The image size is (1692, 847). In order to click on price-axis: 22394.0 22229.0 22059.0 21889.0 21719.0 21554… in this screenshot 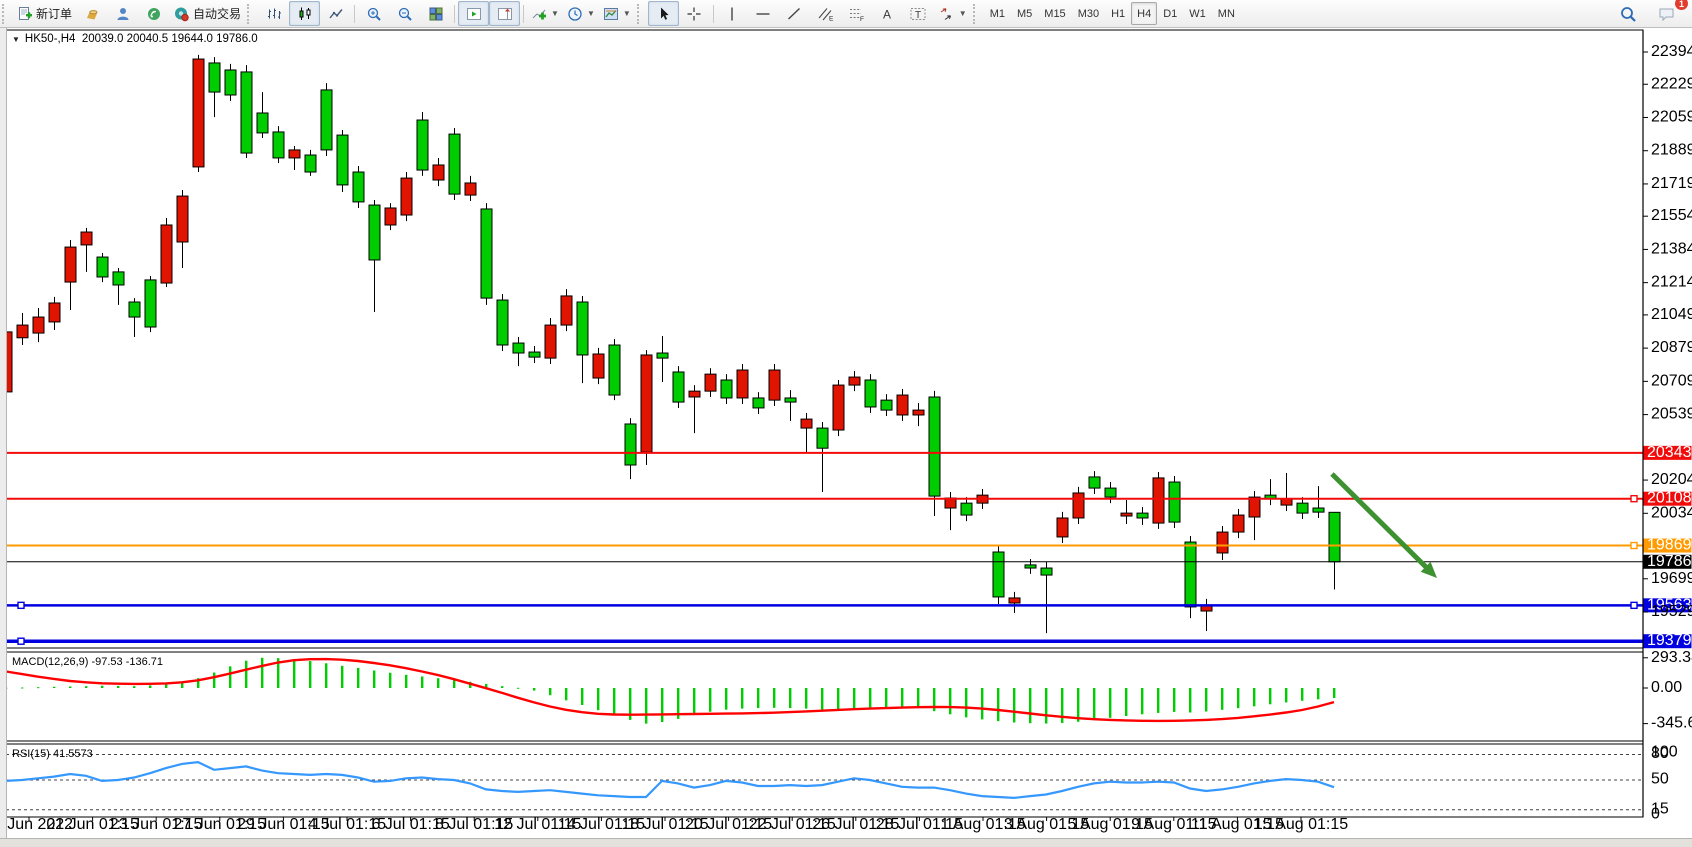, I will do `click(1667, 426)`.